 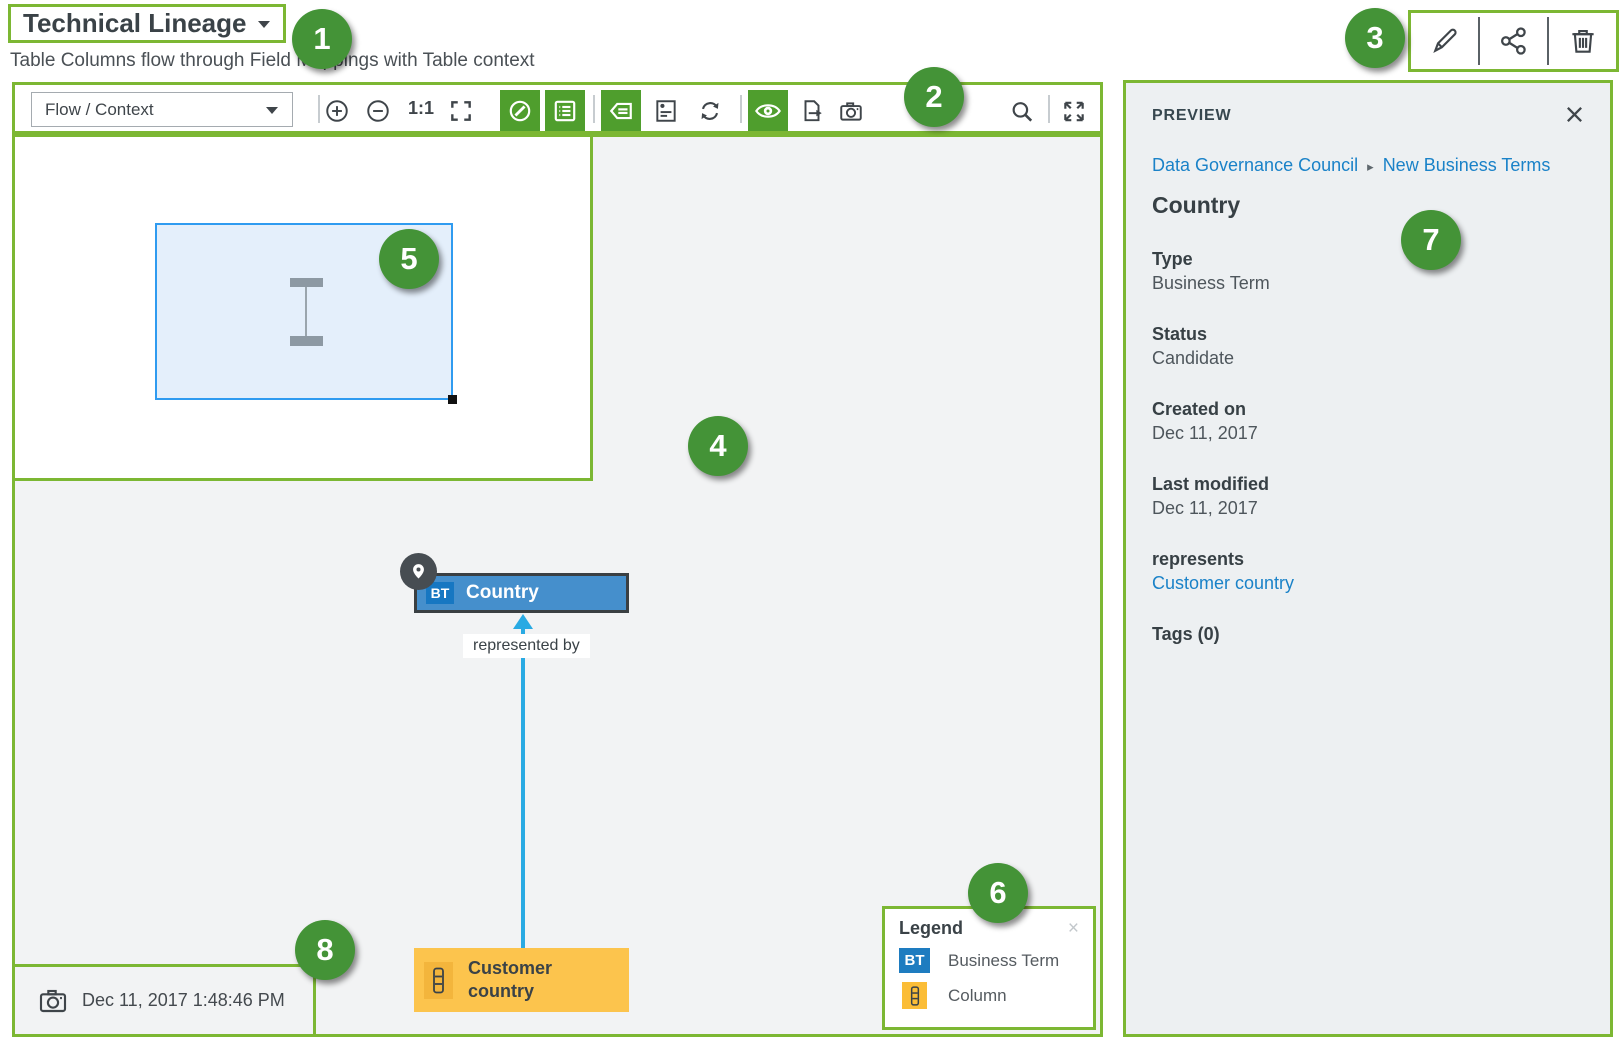 I want to click on node-label: Customer country, so click(x=510, y=979).